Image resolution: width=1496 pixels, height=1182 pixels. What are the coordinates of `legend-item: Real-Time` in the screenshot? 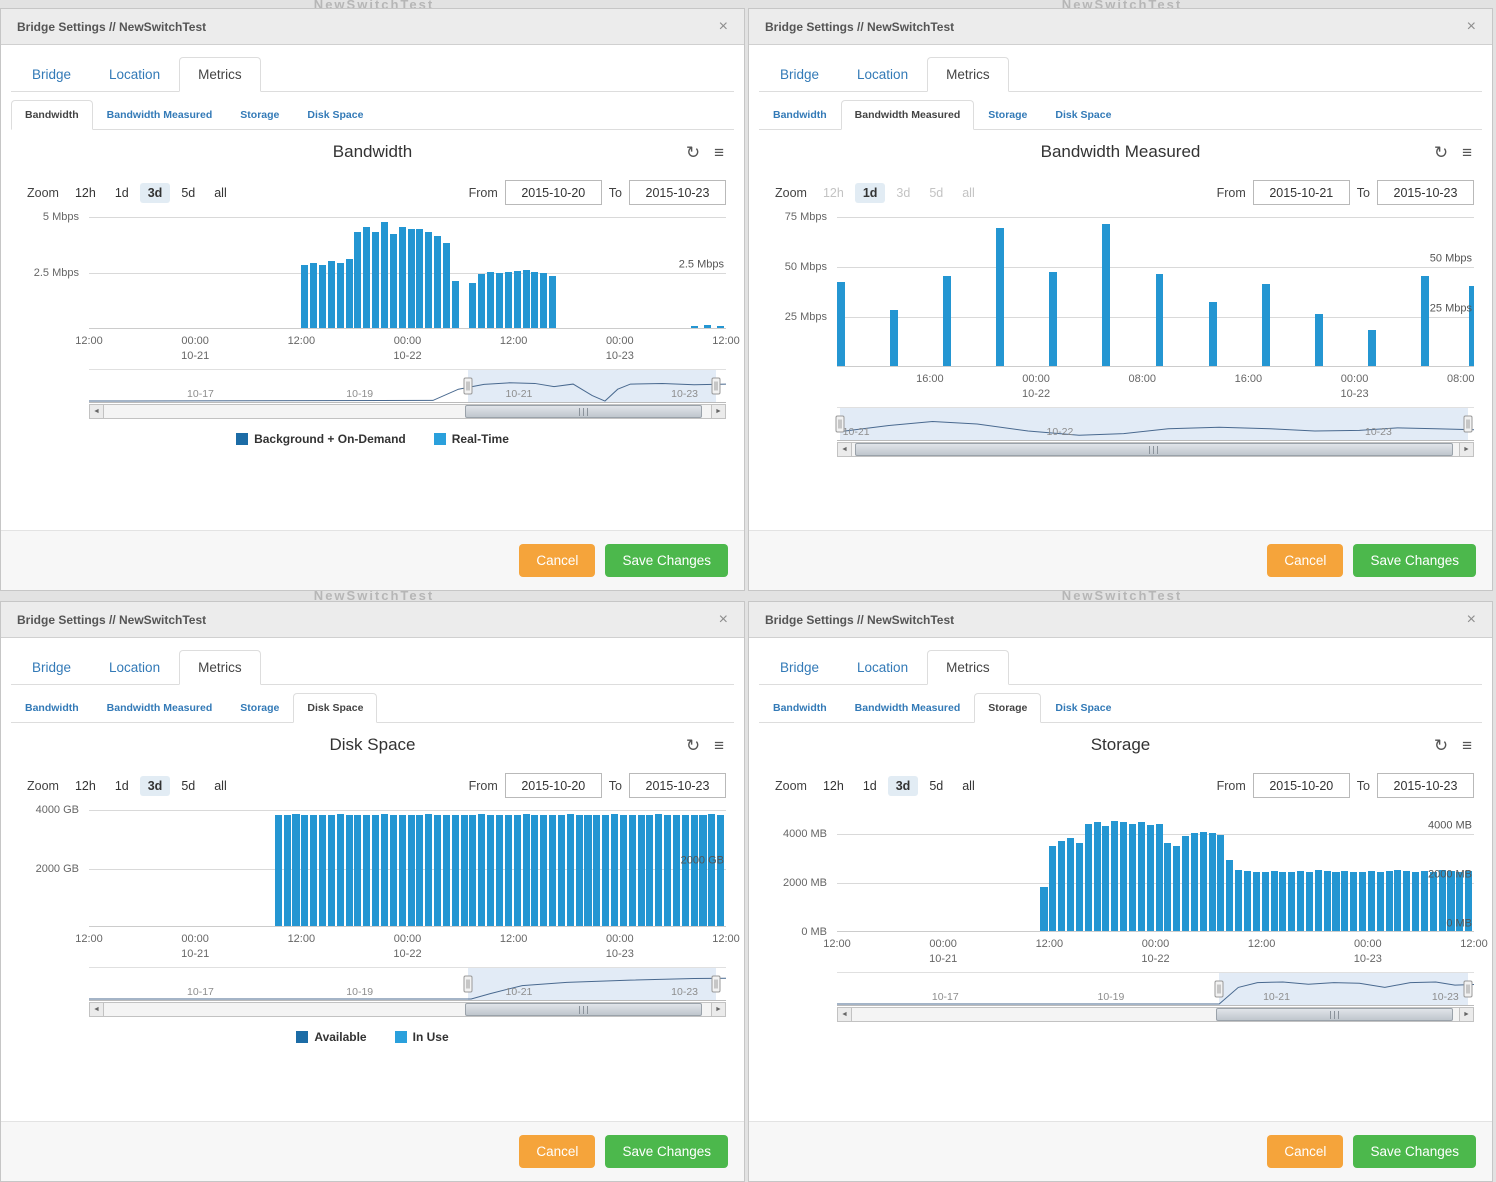 It's located at (471, 439).